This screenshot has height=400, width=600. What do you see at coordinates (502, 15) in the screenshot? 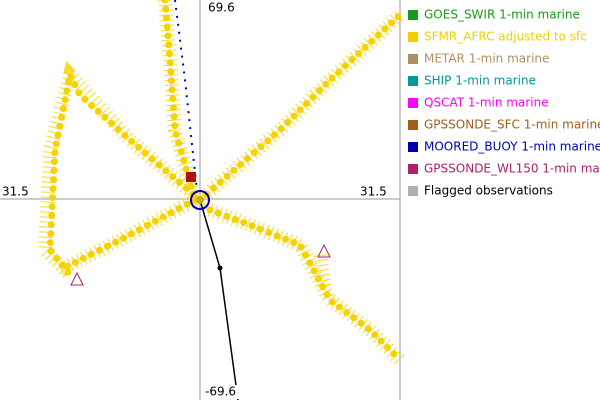
I see `legend-label: GOES_SWIR 1-min marine` at bounding box center [502, 15].